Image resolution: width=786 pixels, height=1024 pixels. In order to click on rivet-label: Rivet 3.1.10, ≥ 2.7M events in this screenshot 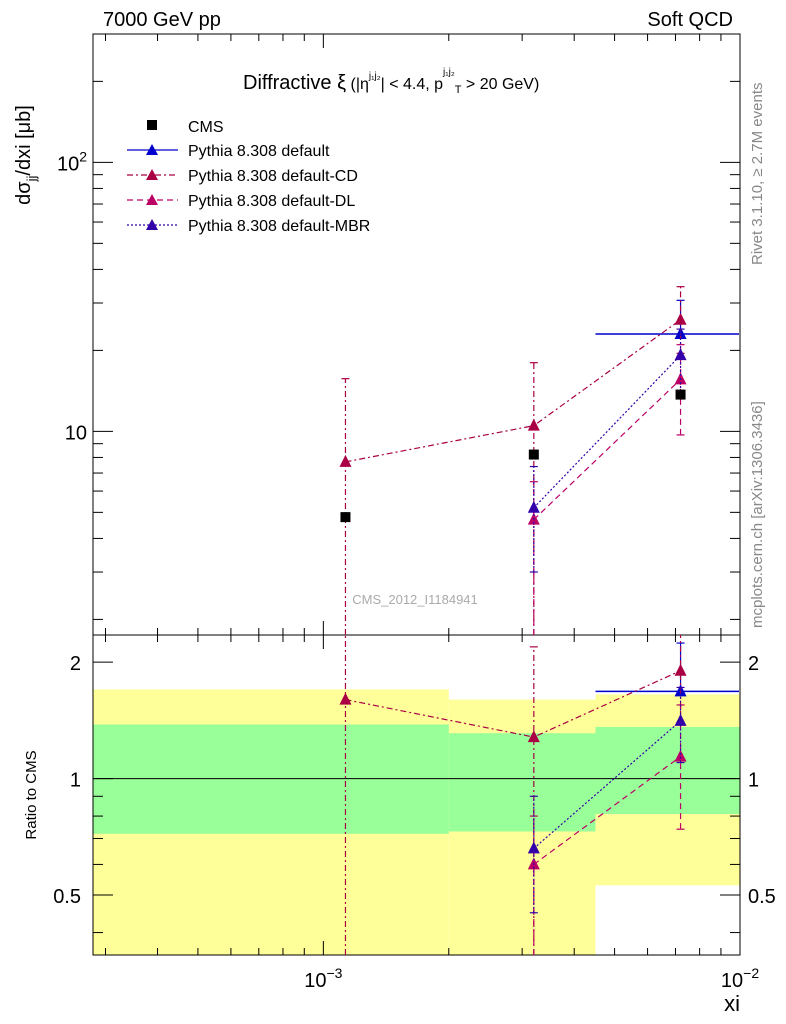, I will do `click(757, 174)`.